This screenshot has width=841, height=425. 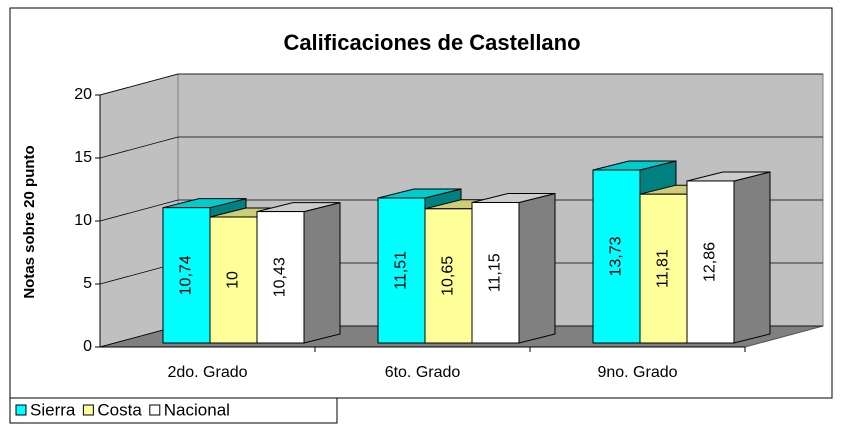 I want to click on legend, so click(x=173, y=410).